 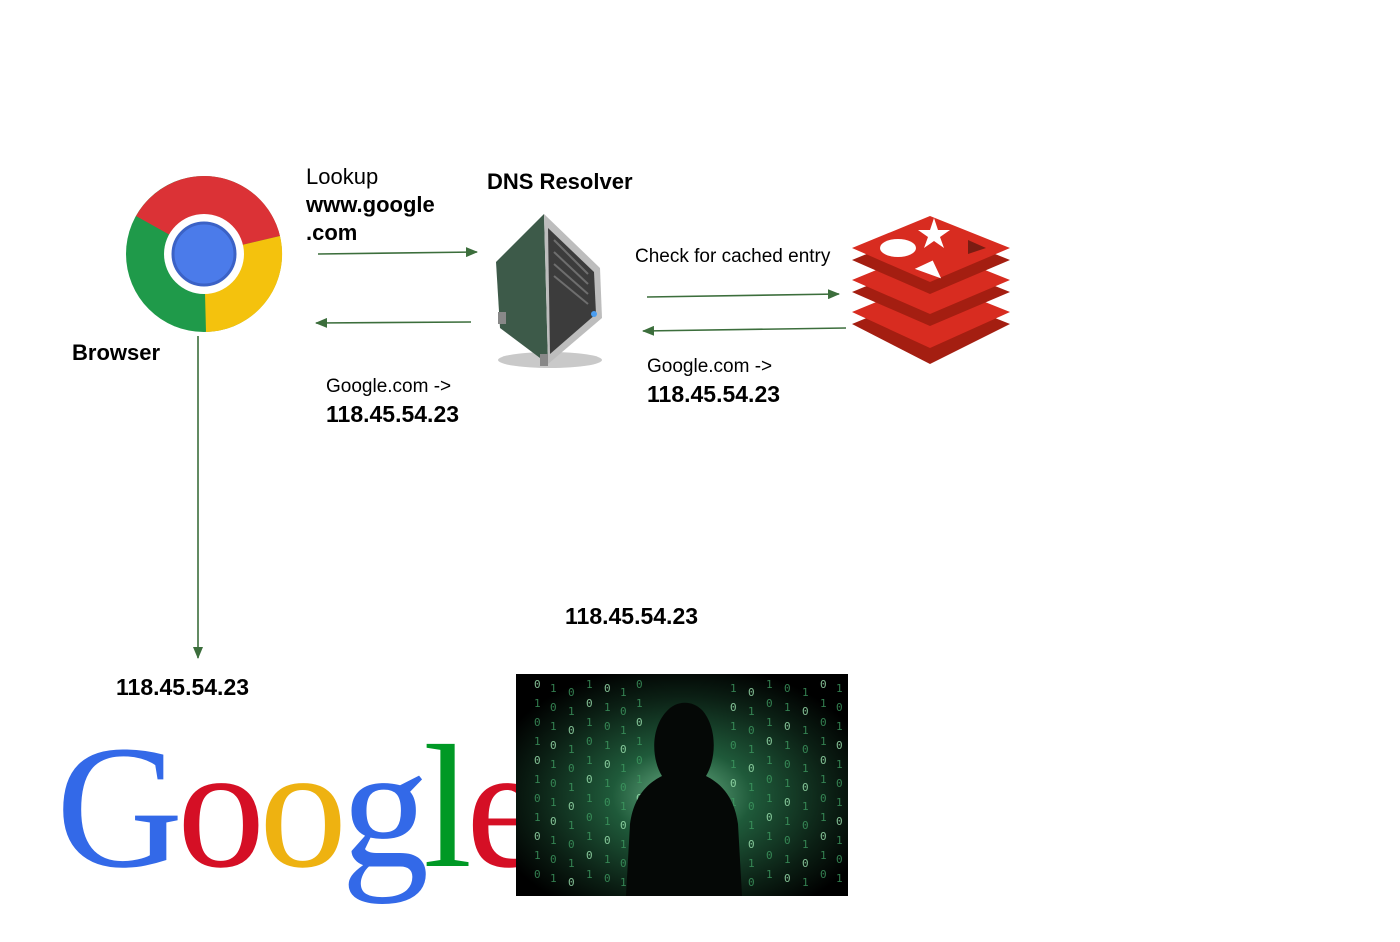 What do you see at coordinates (447, 807) in the screenshot?
I see `google-letter-l: l` at bounding box center [447, 807].